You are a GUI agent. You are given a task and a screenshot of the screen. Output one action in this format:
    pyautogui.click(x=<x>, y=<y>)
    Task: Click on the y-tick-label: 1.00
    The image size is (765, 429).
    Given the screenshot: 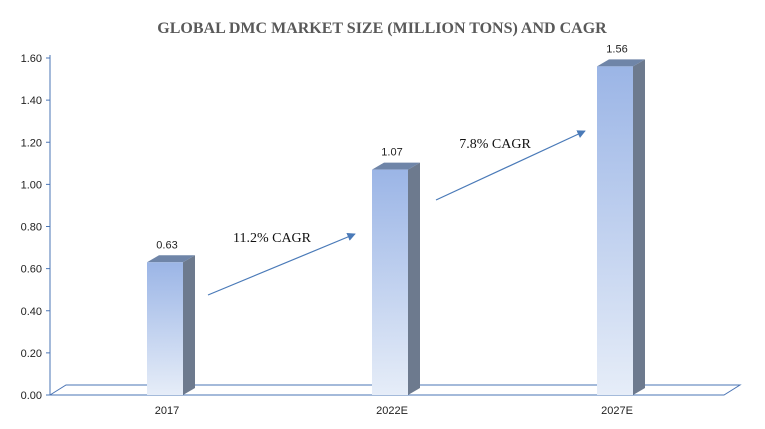 What is the action you would take?
    pyautogui.click(x=31, y=185)
    